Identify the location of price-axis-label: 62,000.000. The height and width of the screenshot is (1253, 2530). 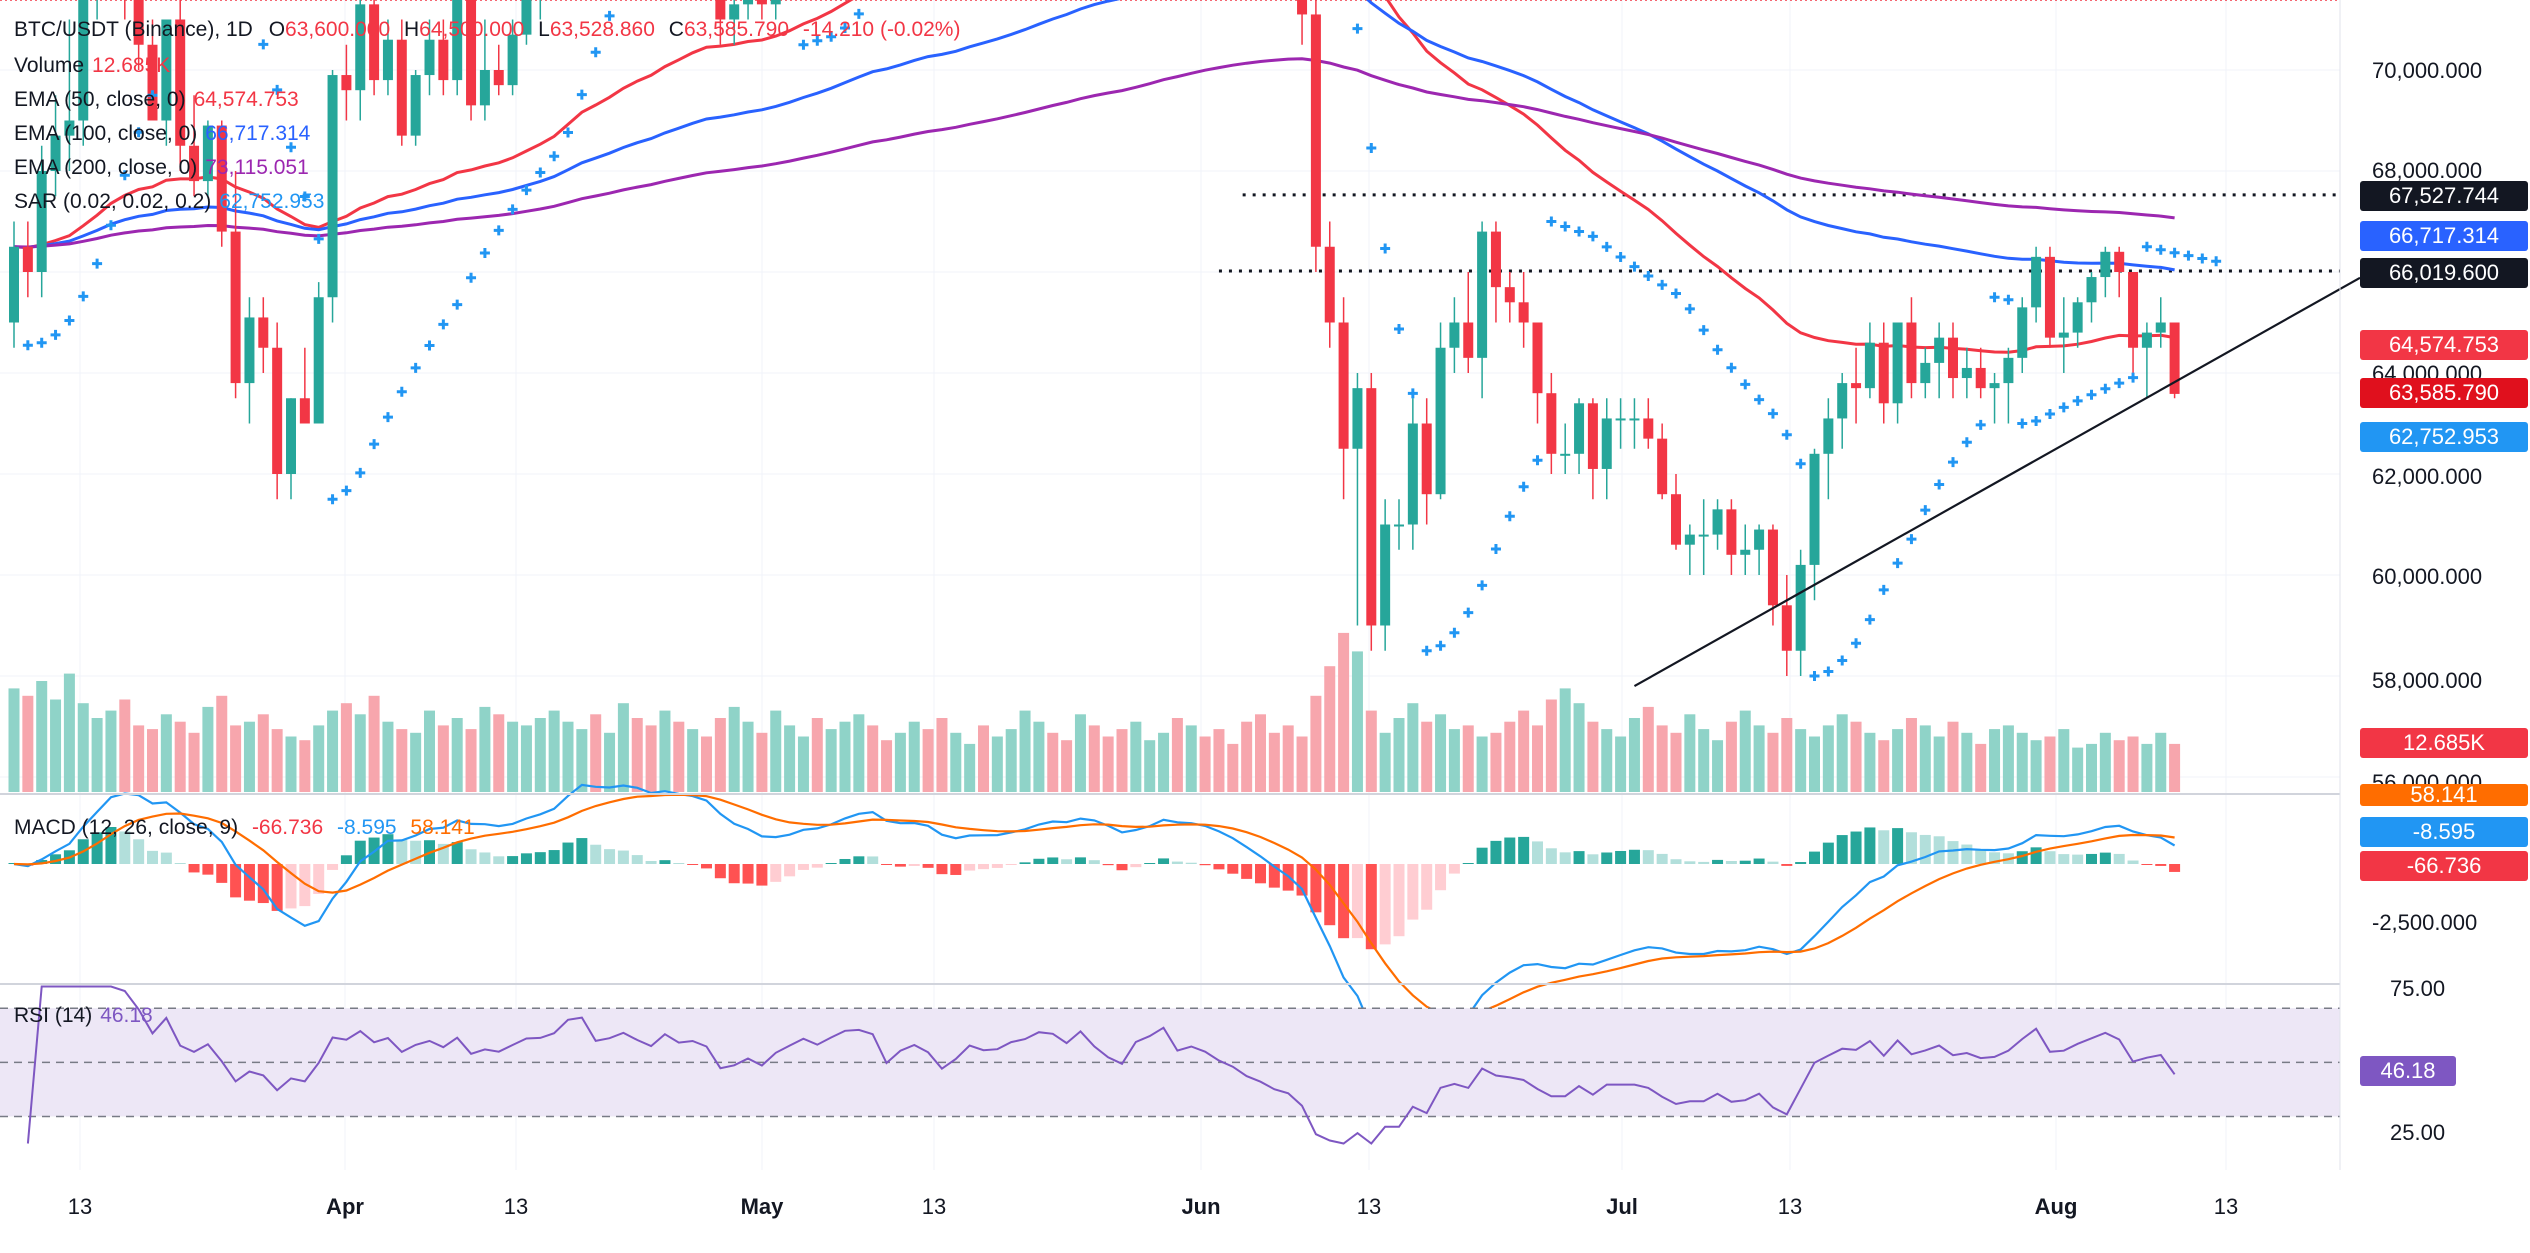
(2427, 476).